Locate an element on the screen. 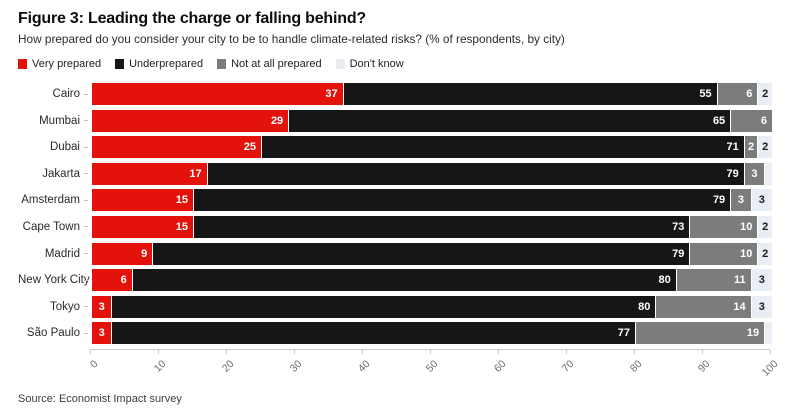 The width and height of the screenshot is (788, 417). bar-stack: 15 79 3 3 is located at coordinates (432, 200).